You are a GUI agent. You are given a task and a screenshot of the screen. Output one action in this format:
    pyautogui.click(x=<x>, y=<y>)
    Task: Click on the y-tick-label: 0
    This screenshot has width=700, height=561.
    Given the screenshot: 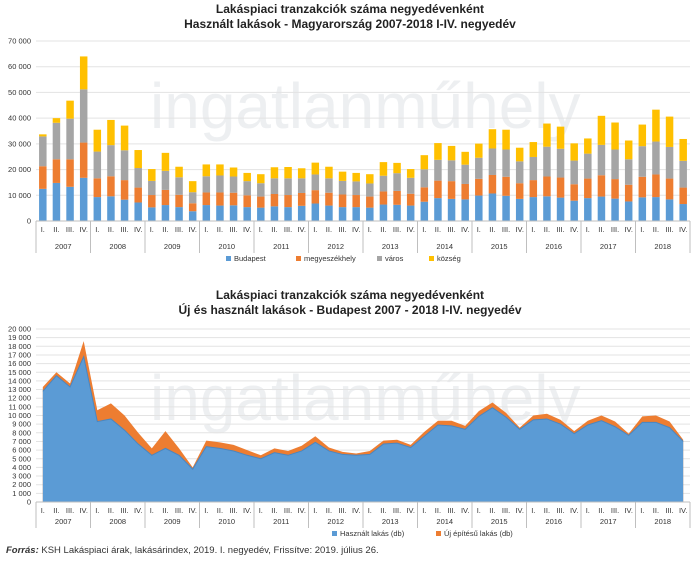 What is the action you would take?
    pyautogui.click(x=29, y=502)
    